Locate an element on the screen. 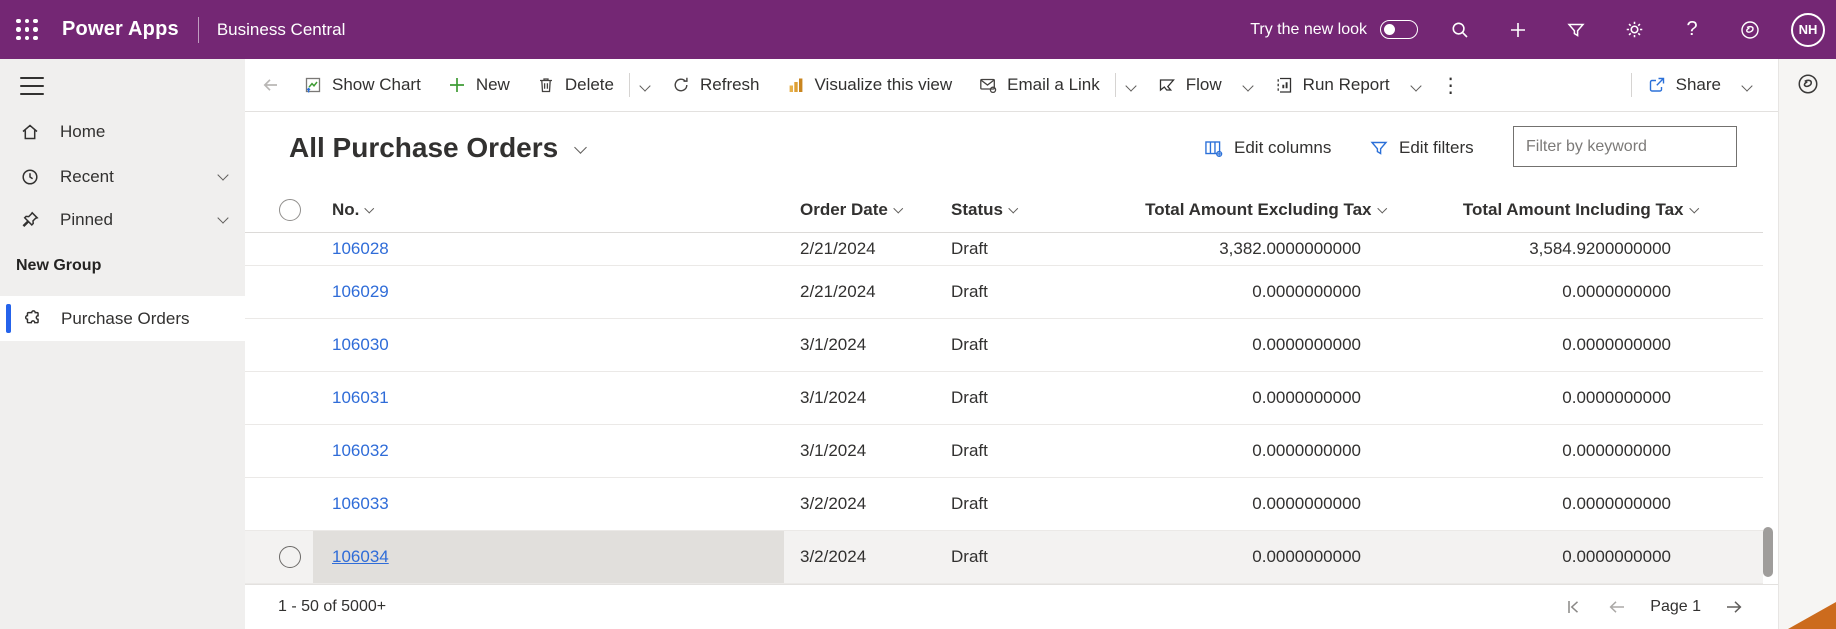  vertical-scrollbar-thumb is located at coordinates (1768, 552).